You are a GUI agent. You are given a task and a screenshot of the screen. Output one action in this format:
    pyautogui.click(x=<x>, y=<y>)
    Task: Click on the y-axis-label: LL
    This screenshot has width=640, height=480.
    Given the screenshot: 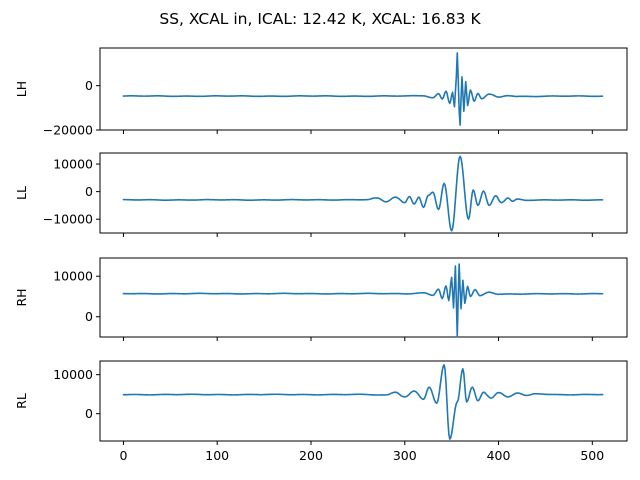 What is the action you would take?
    pyautogui.click(x=21, y=193)
    